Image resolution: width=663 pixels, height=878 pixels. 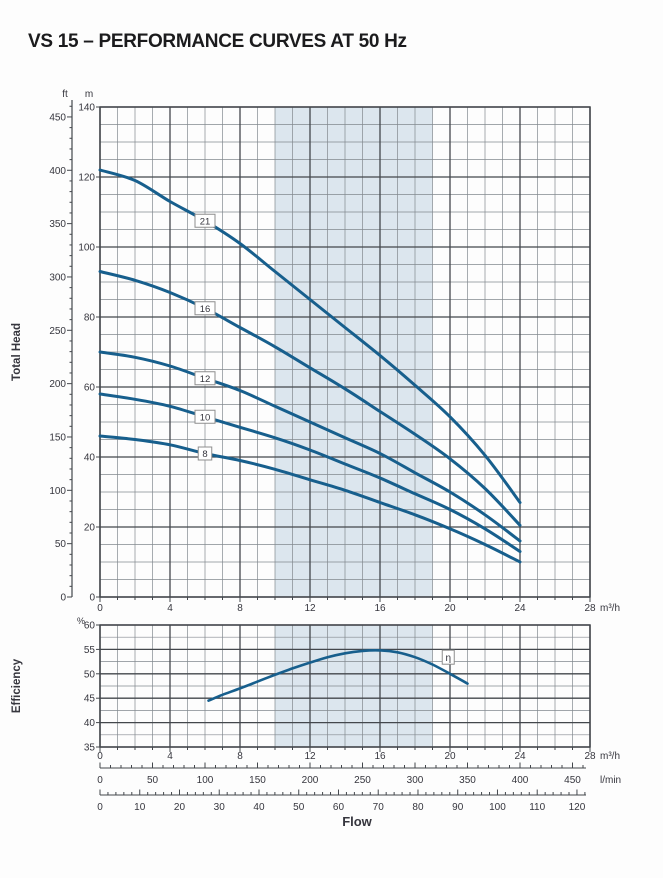 What do you see at coordinates (610, 756) in the screenshot?
I see `eff-x-unit: m³/h` at bounding box center [610, 756].